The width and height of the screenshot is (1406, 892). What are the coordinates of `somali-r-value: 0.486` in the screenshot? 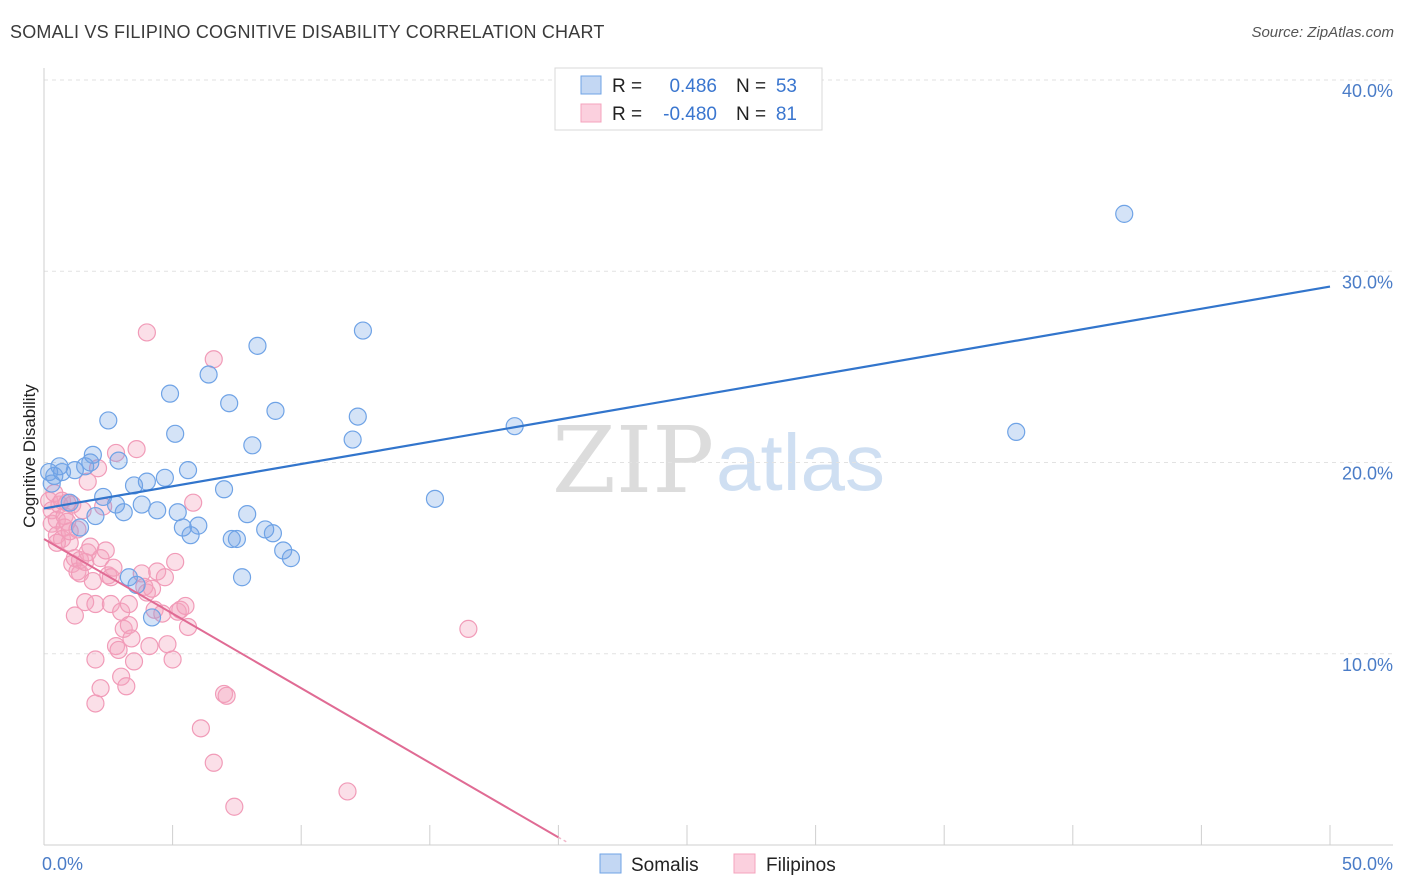 It's located at (693, 86).